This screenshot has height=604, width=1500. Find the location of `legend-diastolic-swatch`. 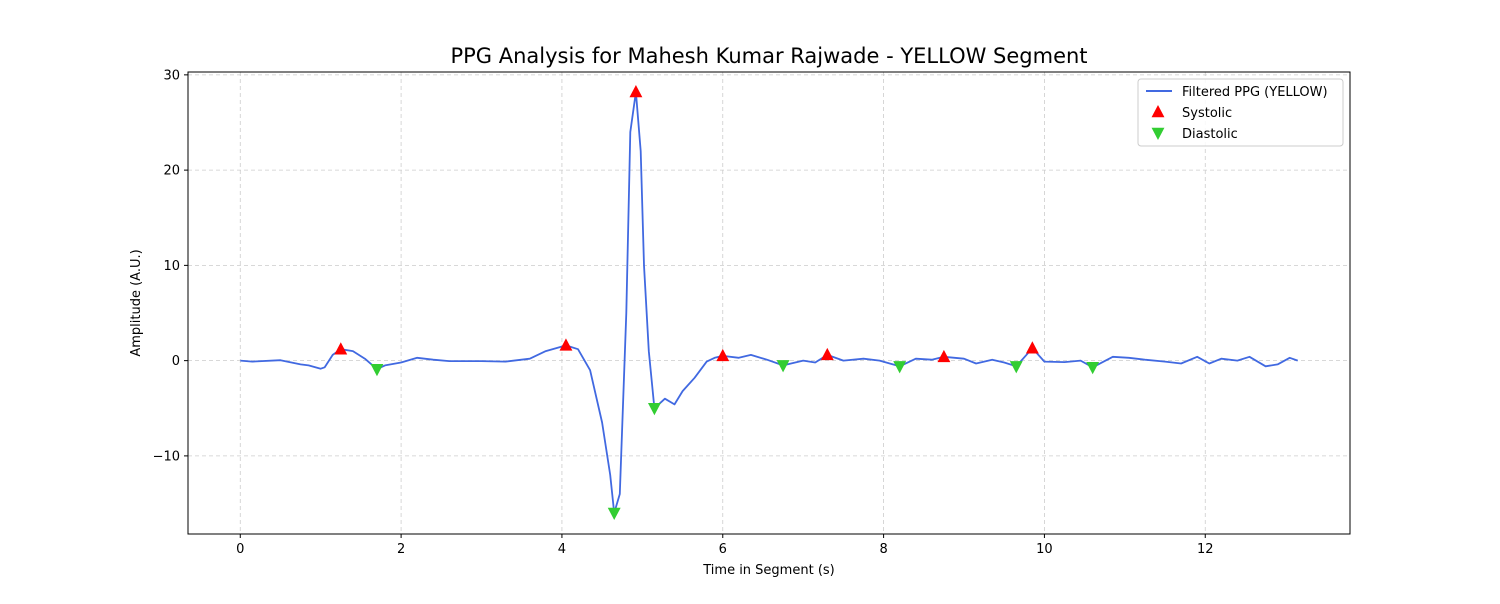

legend-diastolic-swatch is located at coordinates (1158, 133).